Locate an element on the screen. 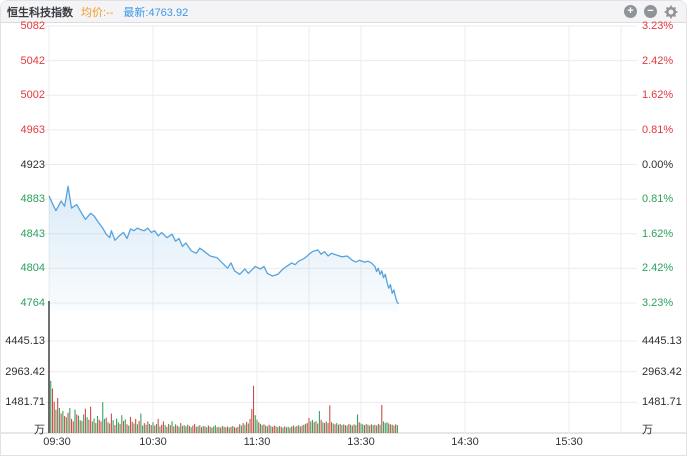 The image size is (687, 456). price-area-fill is located at coordinates (224, 248).